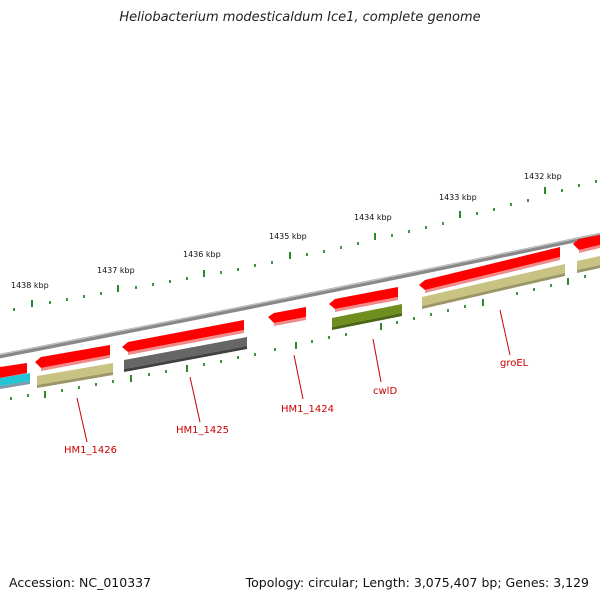  Describe the element at coordinates (202, 430) in the screenshot. I see `gene-label-hm1-1425: HM1_1425` at that location.